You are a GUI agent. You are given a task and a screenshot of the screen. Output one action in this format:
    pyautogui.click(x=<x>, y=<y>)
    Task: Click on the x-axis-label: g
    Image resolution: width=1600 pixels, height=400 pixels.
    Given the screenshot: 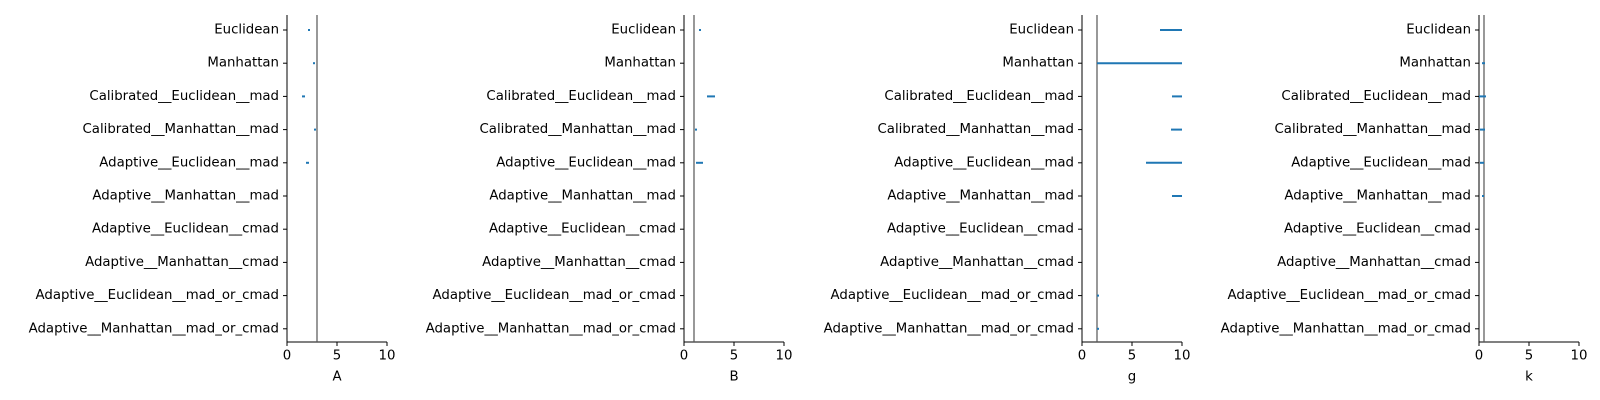 What is the action you would take?
    pyautogui.click(x=1132, y=377)
    